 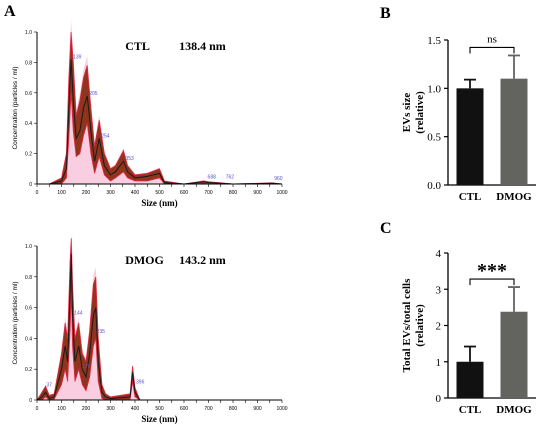 I want to click on dmog-x-tick-label: 300, so click(x=110, y=409).